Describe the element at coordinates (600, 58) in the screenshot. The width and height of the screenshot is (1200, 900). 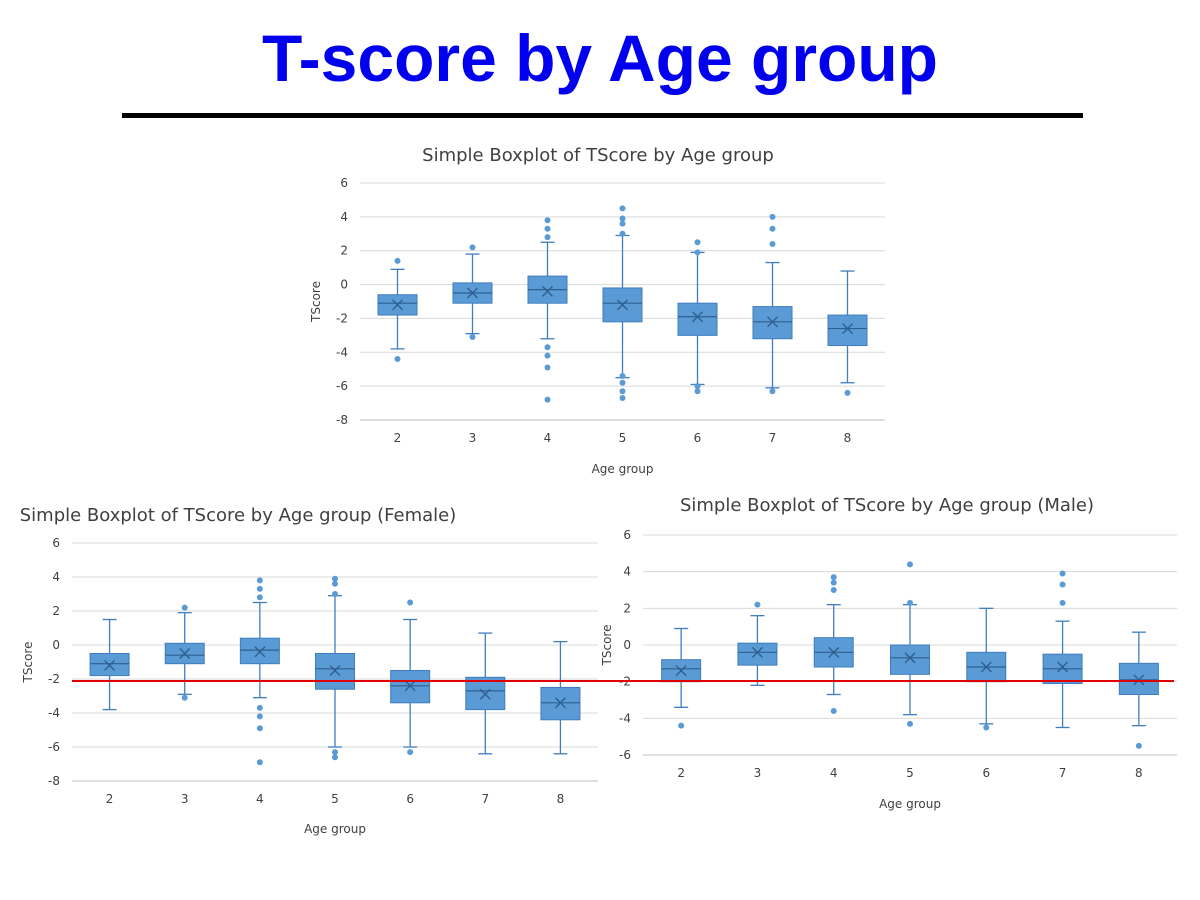
I see `slide-title: T-score by Age group` at that location.